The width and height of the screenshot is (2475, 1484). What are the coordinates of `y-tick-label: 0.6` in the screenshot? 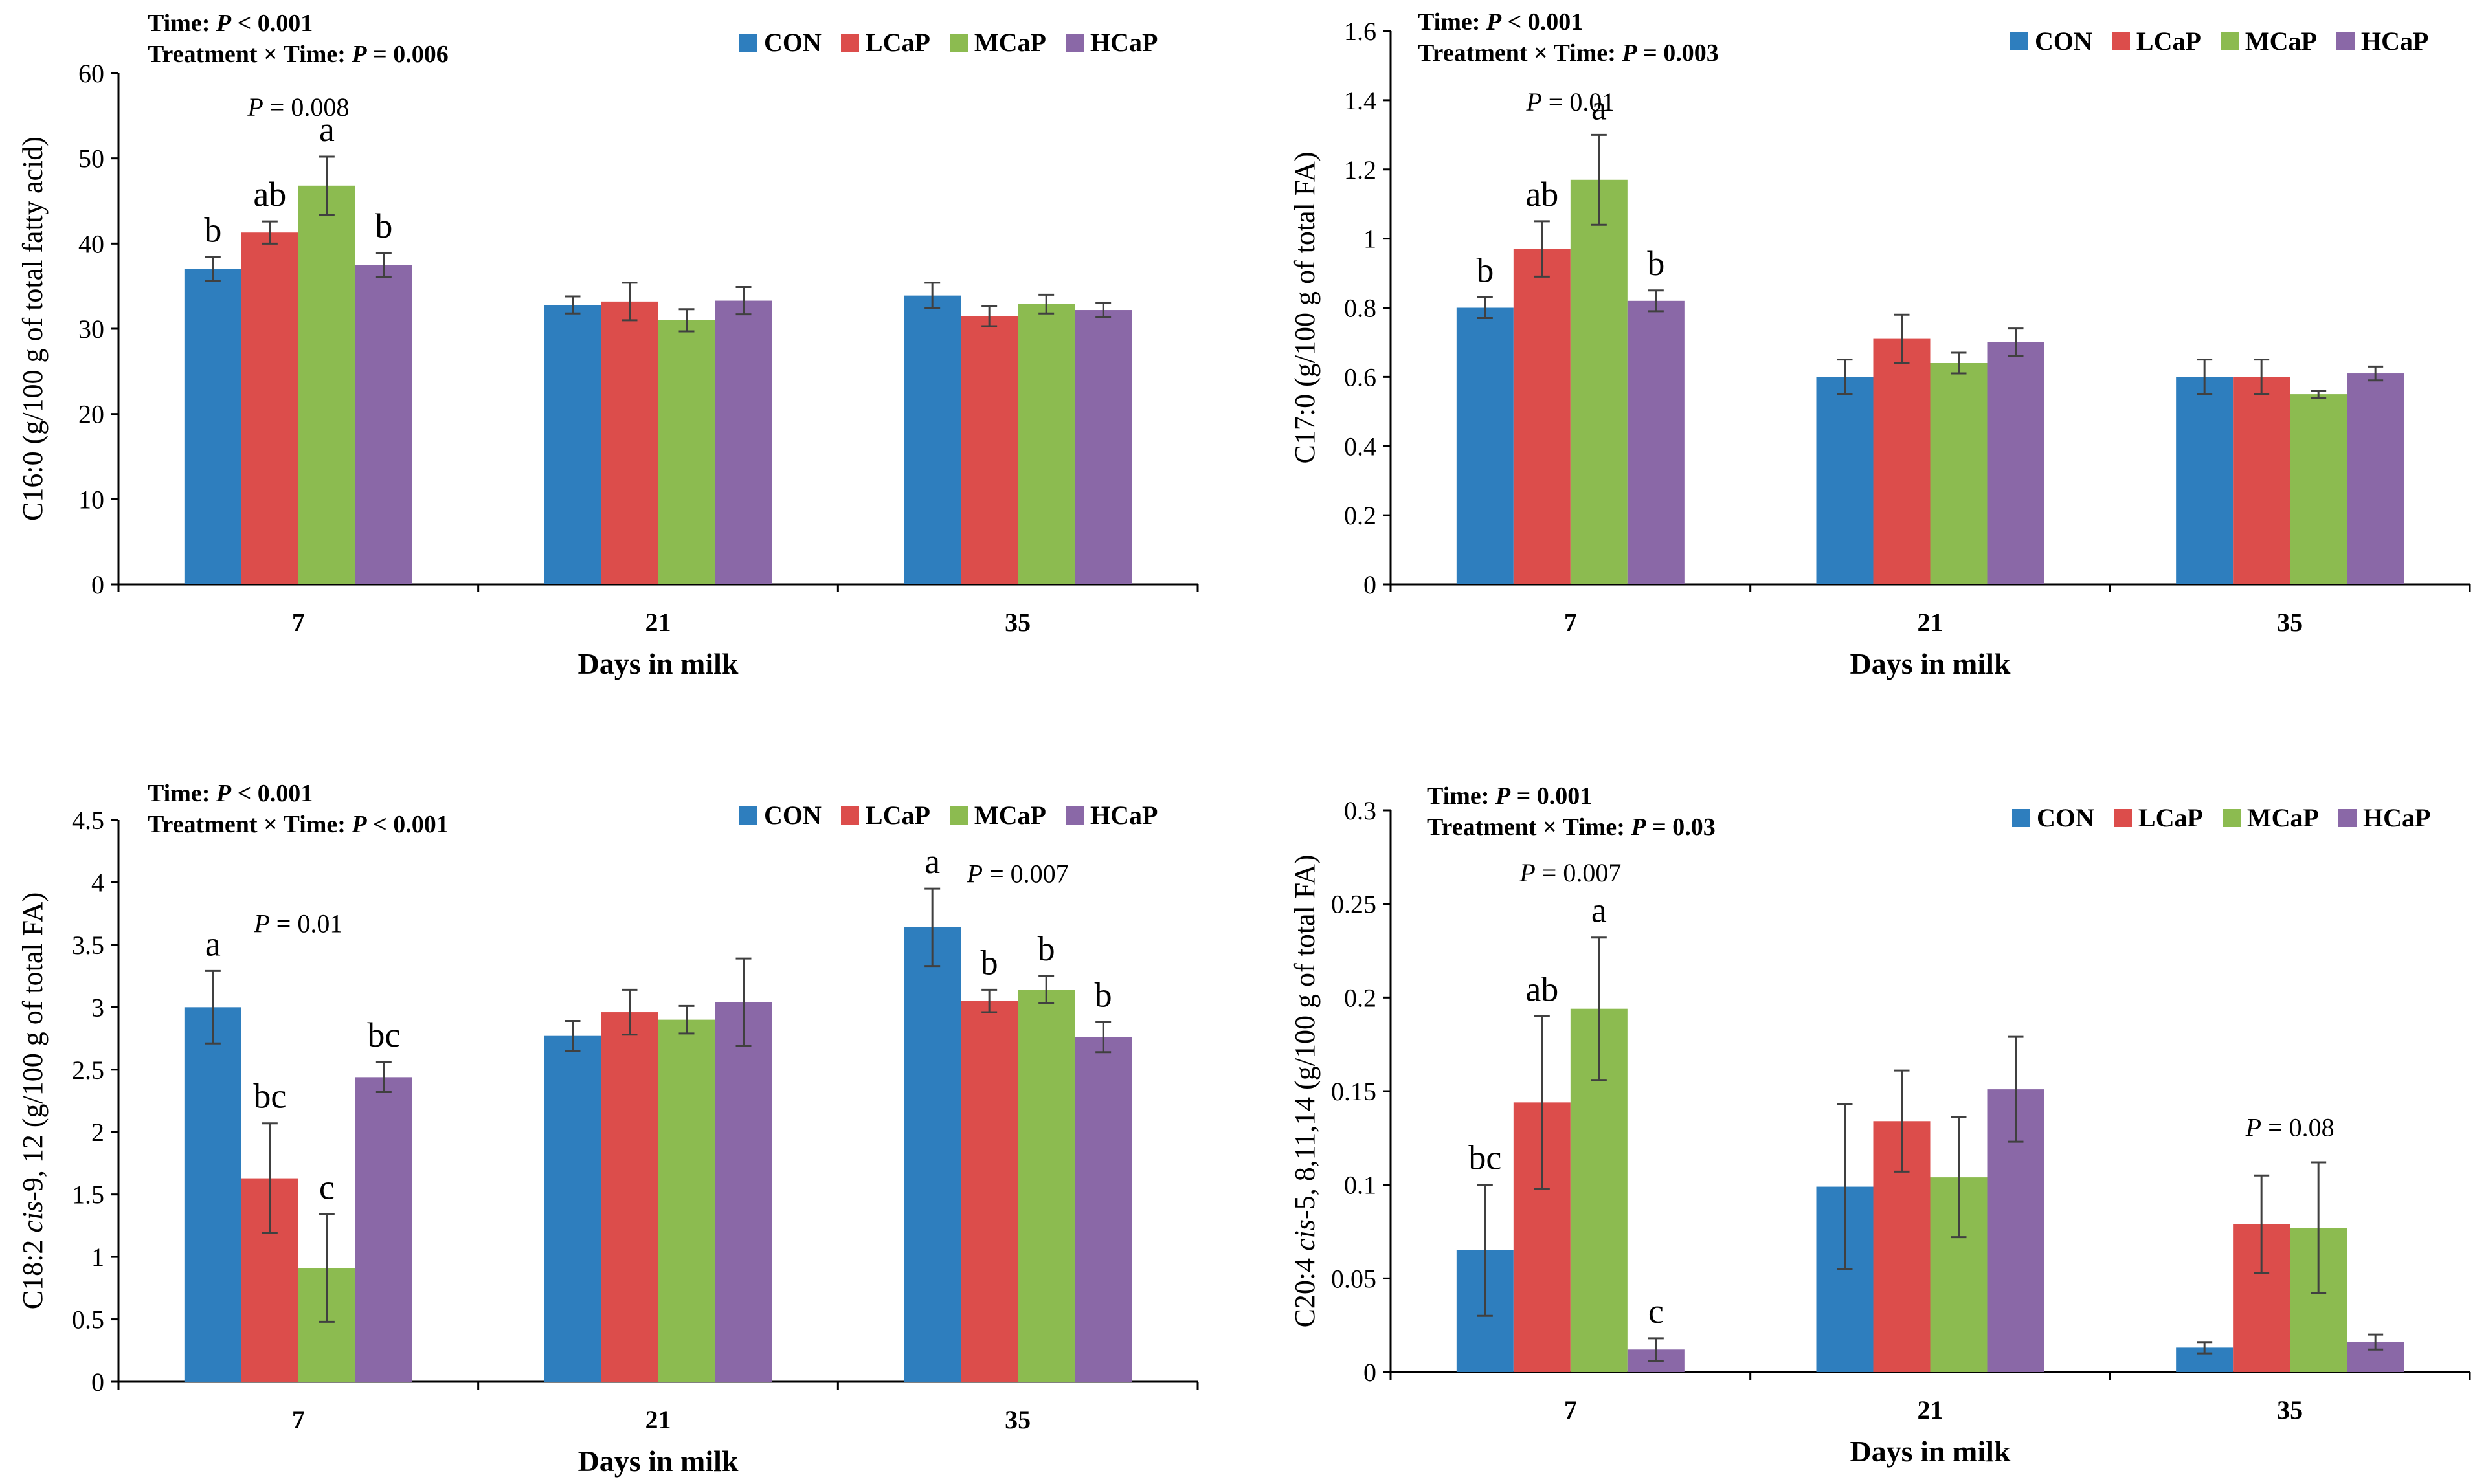 It's located at (1360, 377).